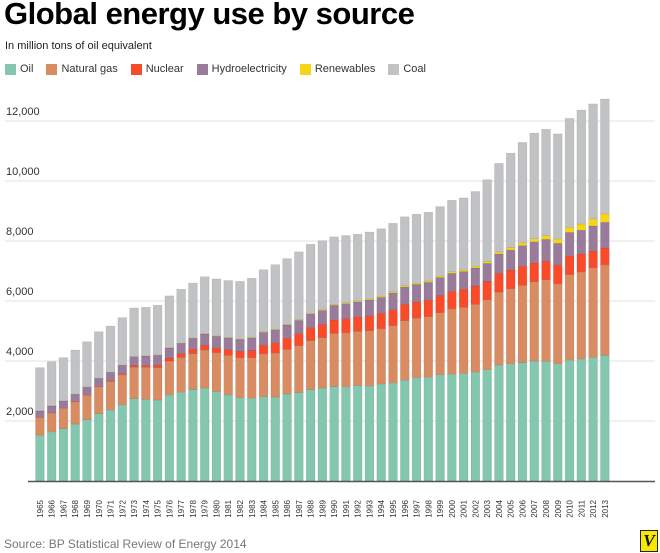 Image resolution: width=660 pixels, height=553 pixels. I want to click on x-tick-label: 1982, so click(240, 508).